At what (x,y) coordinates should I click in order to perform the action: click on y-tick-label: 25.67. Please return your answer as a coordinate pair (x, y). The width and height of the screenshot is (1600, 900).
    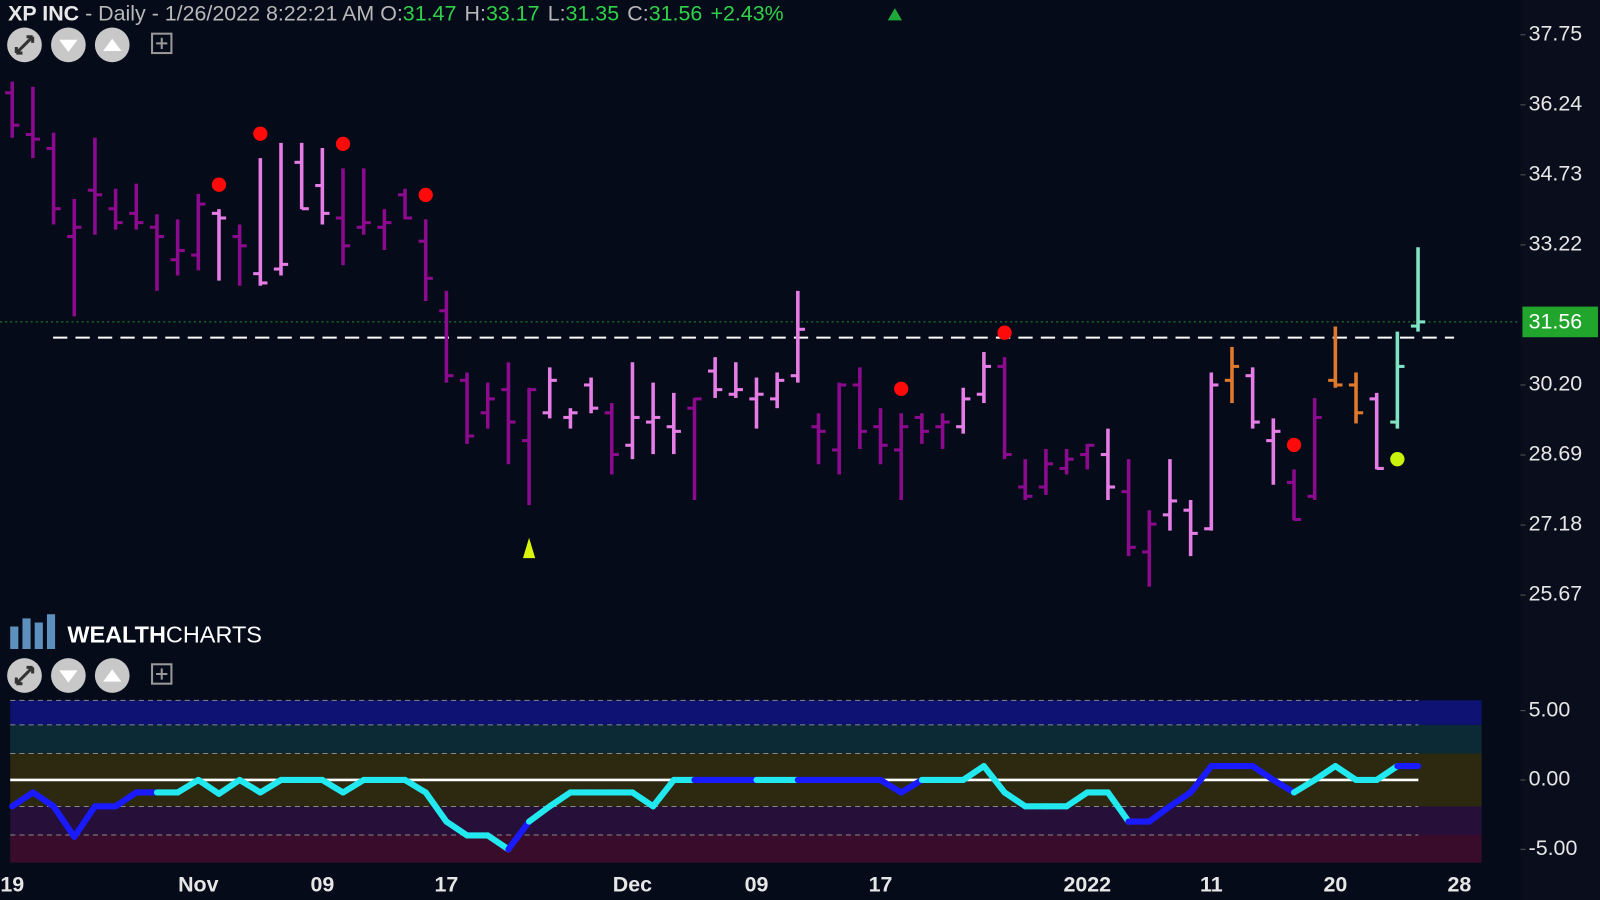
    Looking at the image, I should click on (1556, 594).